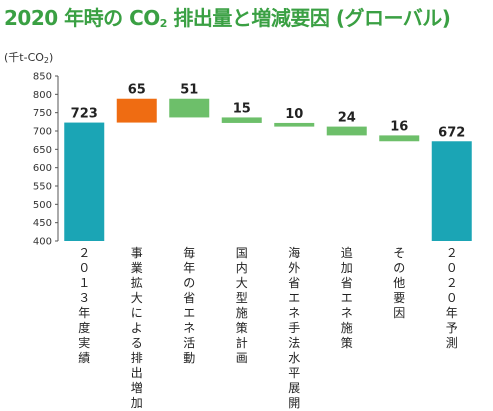 This screenshot has width=493, height=411. What do you see at coordinates (42, 77) in the screenshot?
I see `y-tick-label: 850` at bounding box center [42, 77].